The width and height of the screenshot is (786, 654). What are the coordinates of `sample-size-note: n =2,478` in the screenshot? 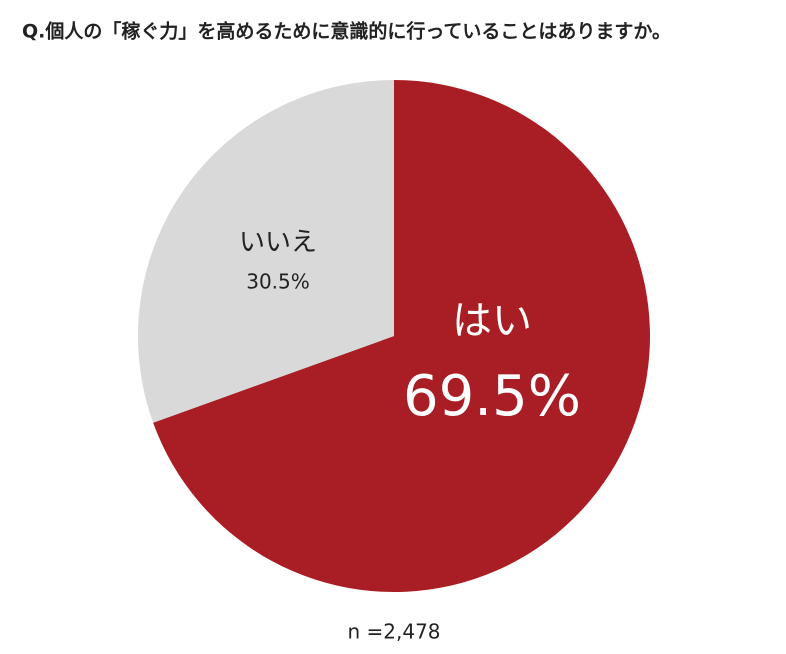 It's located at (393, 632).